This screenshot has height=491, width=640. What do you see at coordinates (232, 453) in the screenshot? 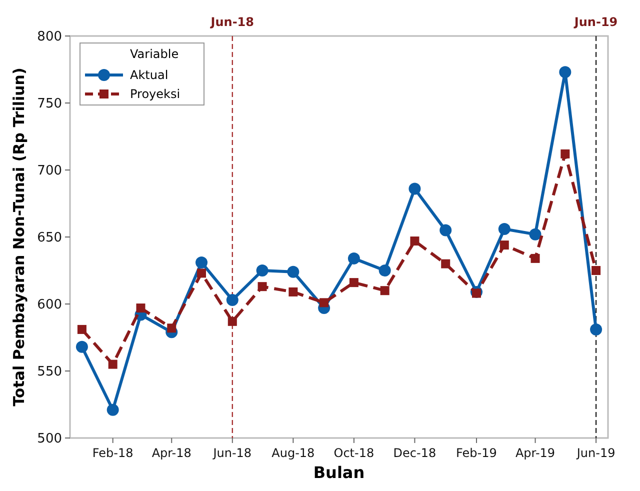
I see `x-tick-label: Jun-18` at bounding box center [232, 453].